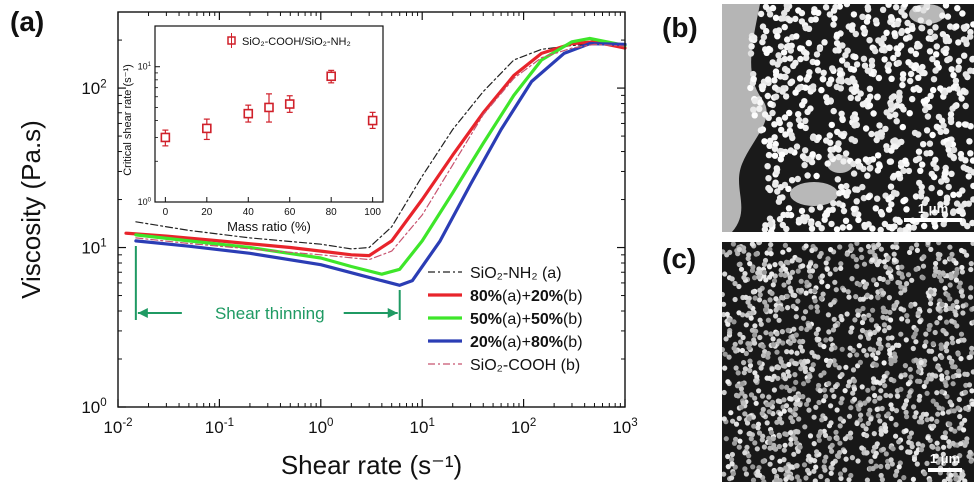 Image resolution: width=978 pixels, height=487 pixels. I want to click on inset-point, so click(207, 128).